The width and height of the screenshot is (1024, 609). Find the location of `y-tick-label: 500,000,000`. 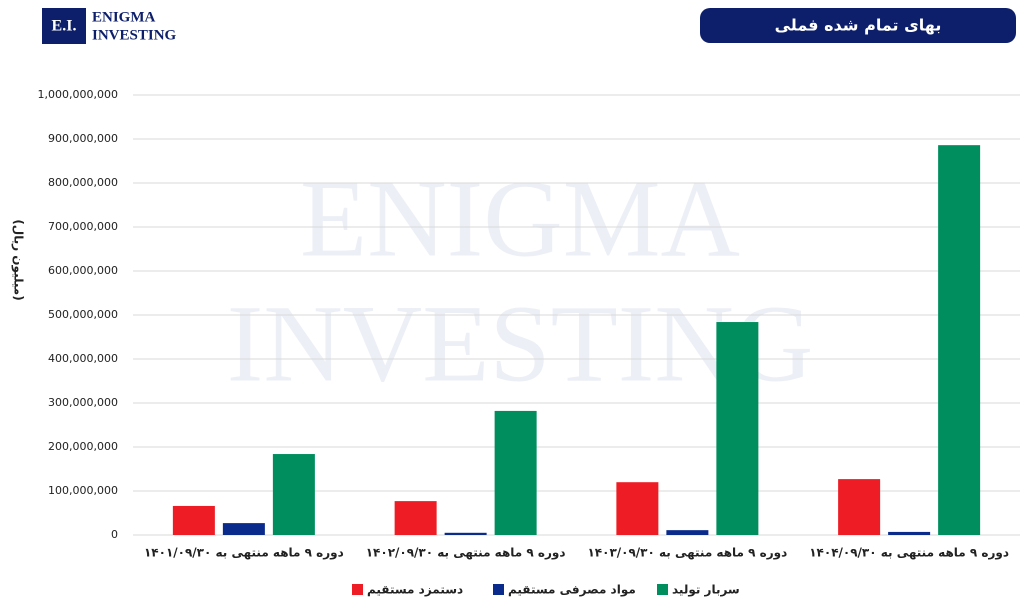

y-tick-label: 500,000,000 is located at coordinates (83, 314).